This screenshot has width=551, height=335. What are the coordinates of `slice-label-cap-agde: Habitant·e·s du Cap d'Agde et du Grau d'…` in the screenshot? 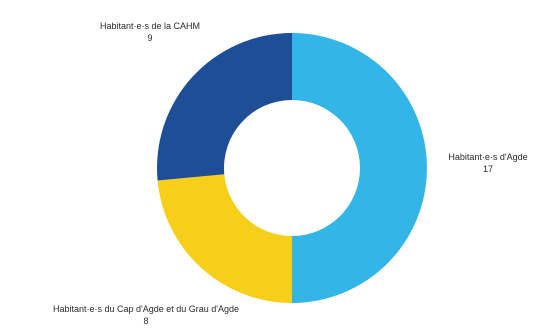 It's located at (146, 315).